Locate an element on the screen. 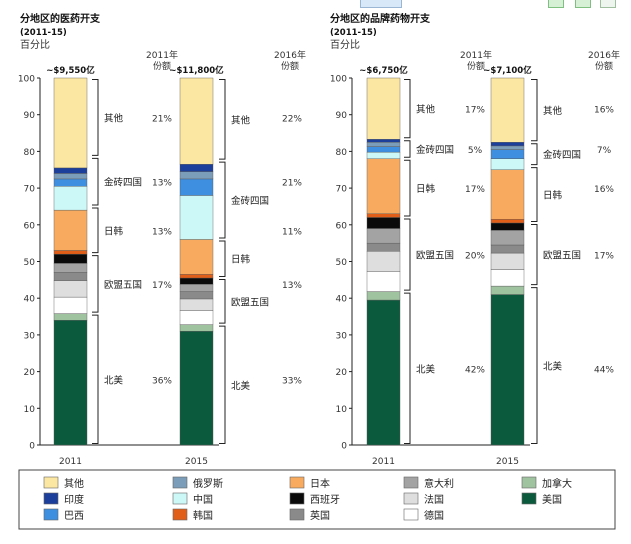 The image size is (631, 544). legend-swatch-英国 is located at coordinates (297, 514).